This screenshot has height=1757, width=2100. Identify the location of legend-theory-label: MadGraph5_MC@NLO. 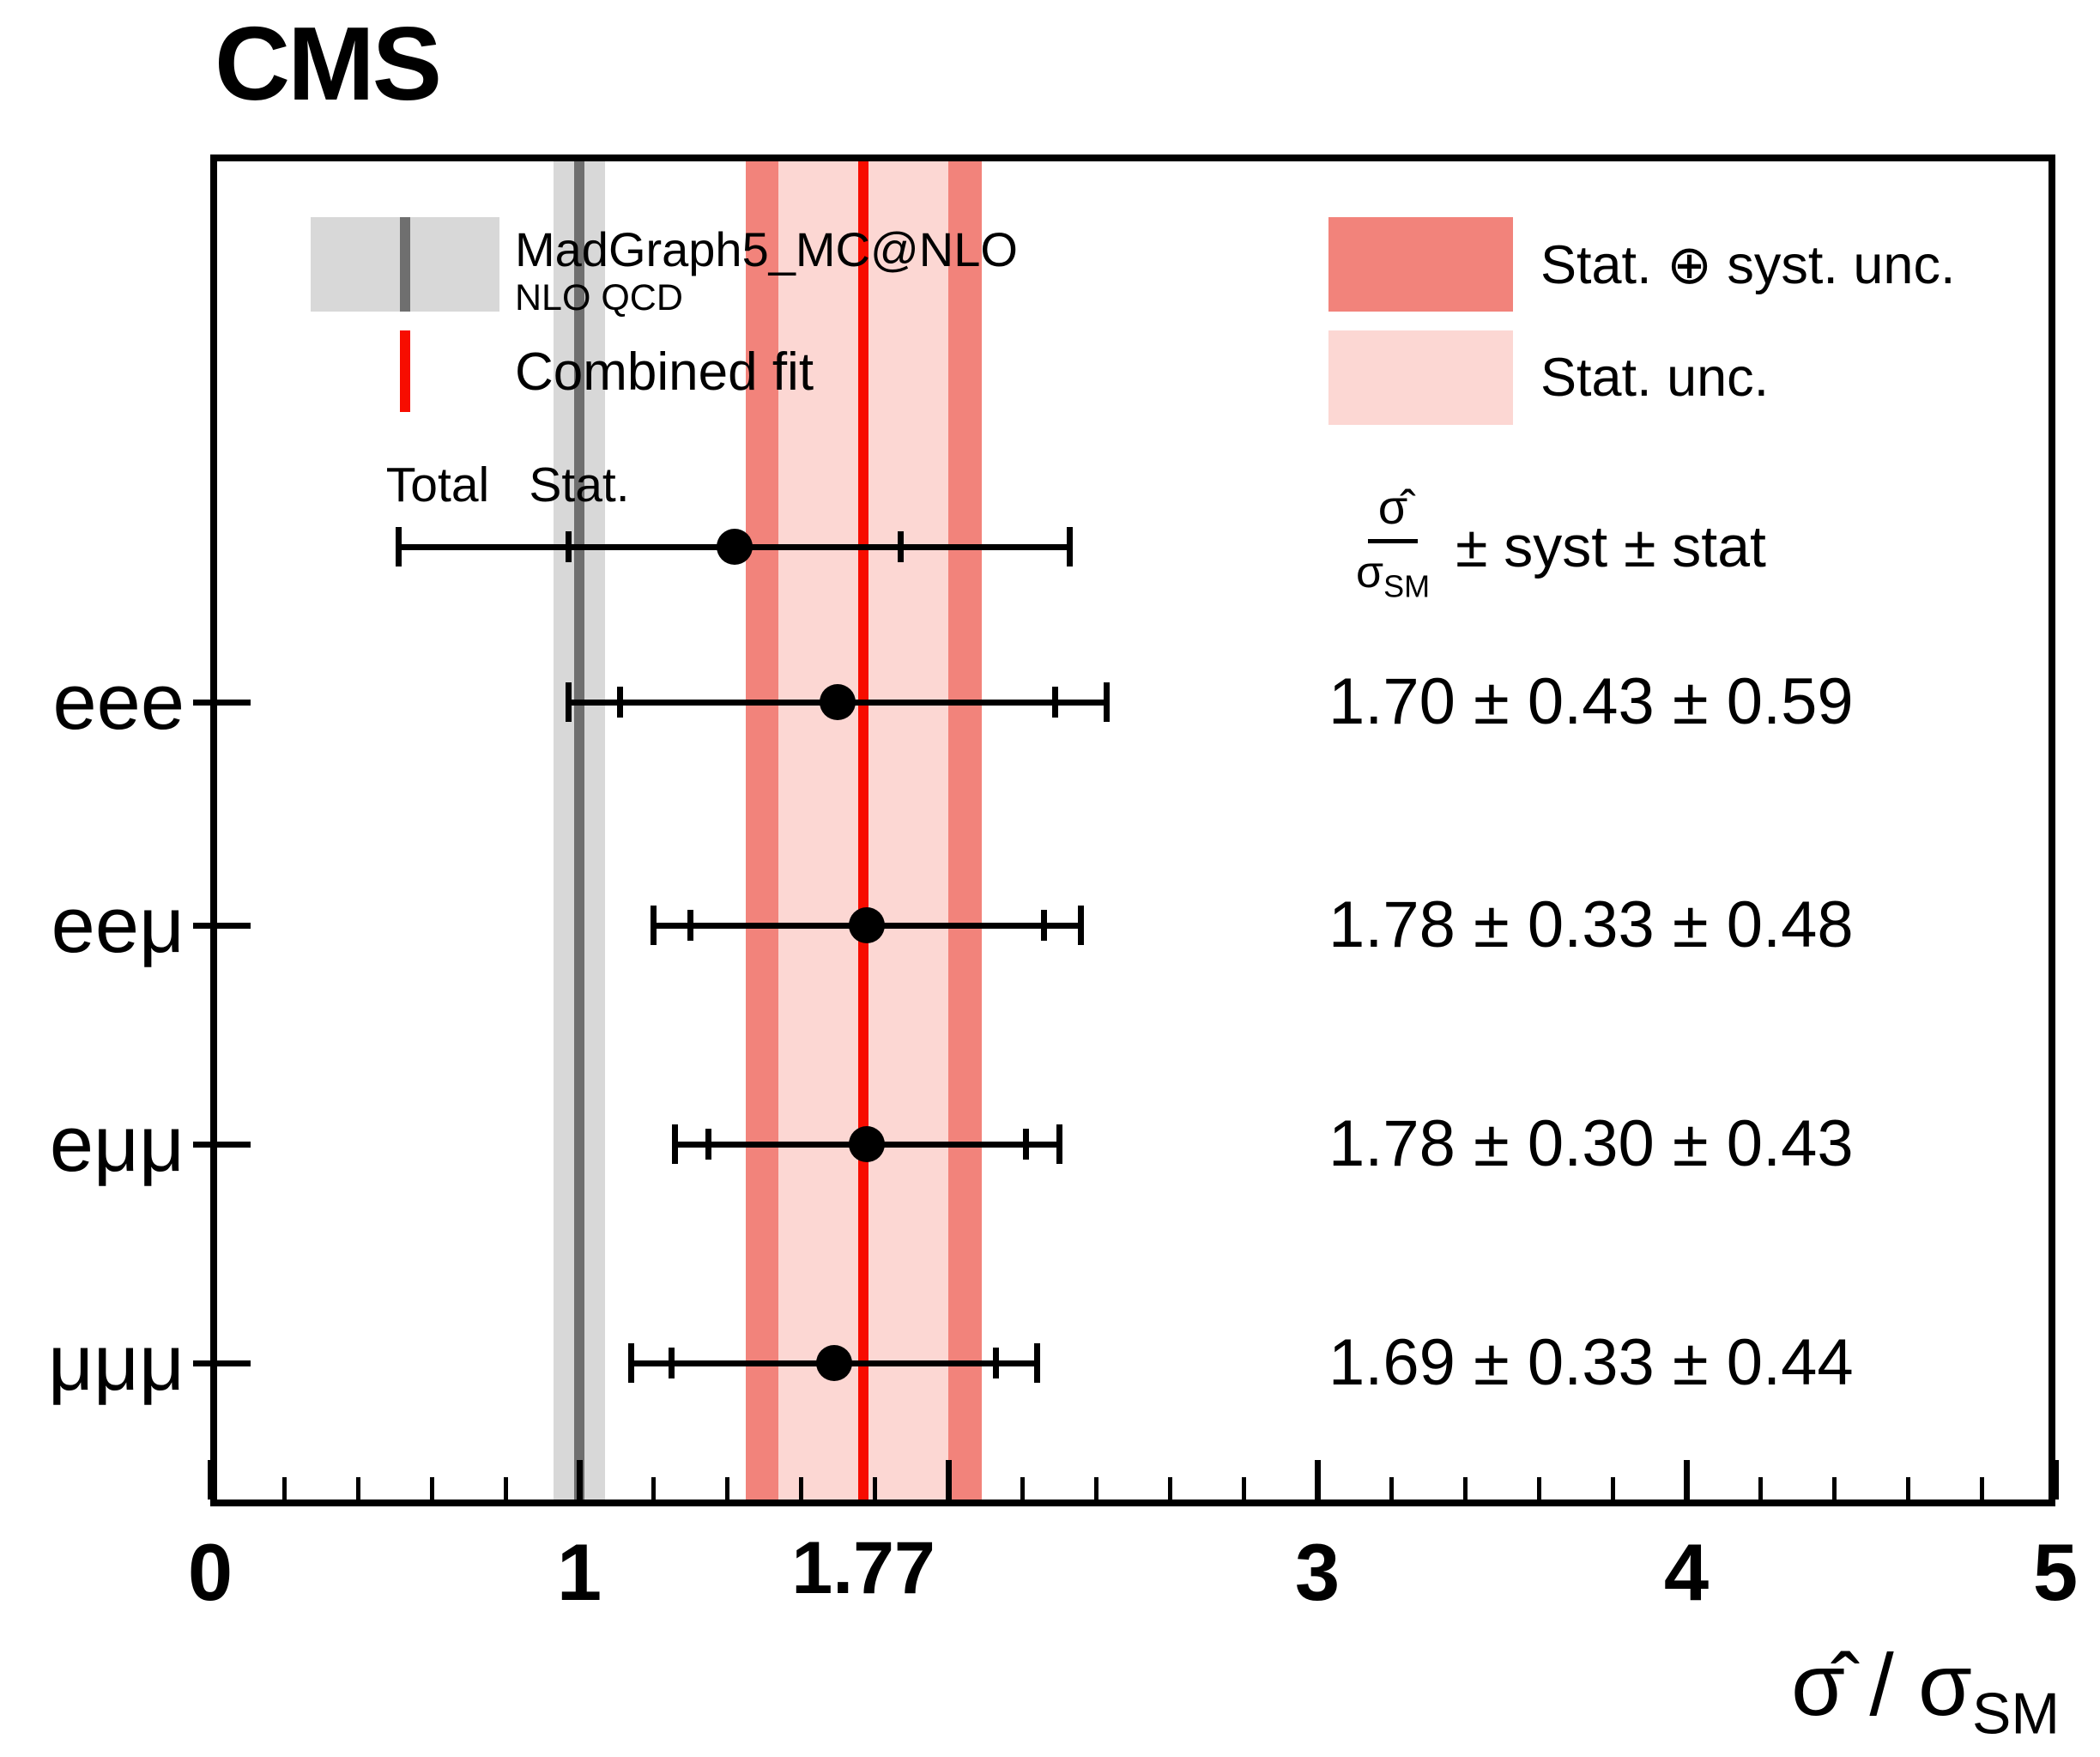
(766, 249).